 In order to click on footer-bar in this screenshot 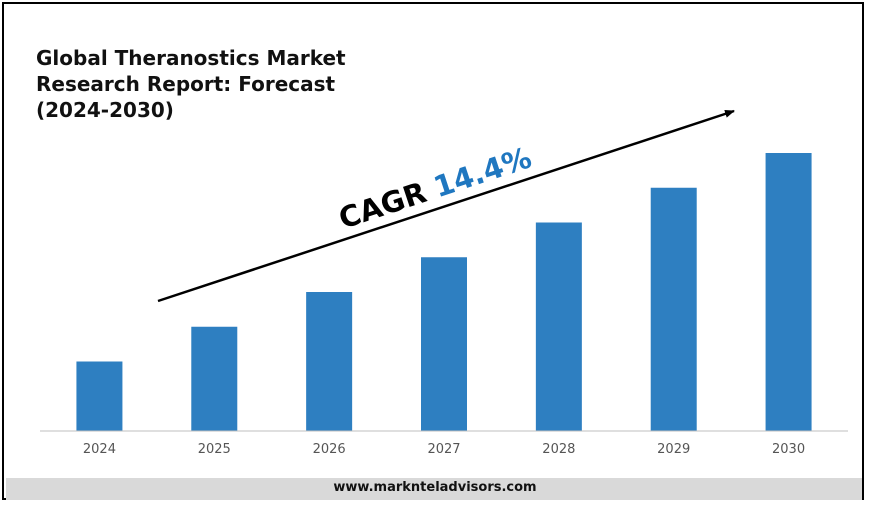, I will do `click(434, 489)`.